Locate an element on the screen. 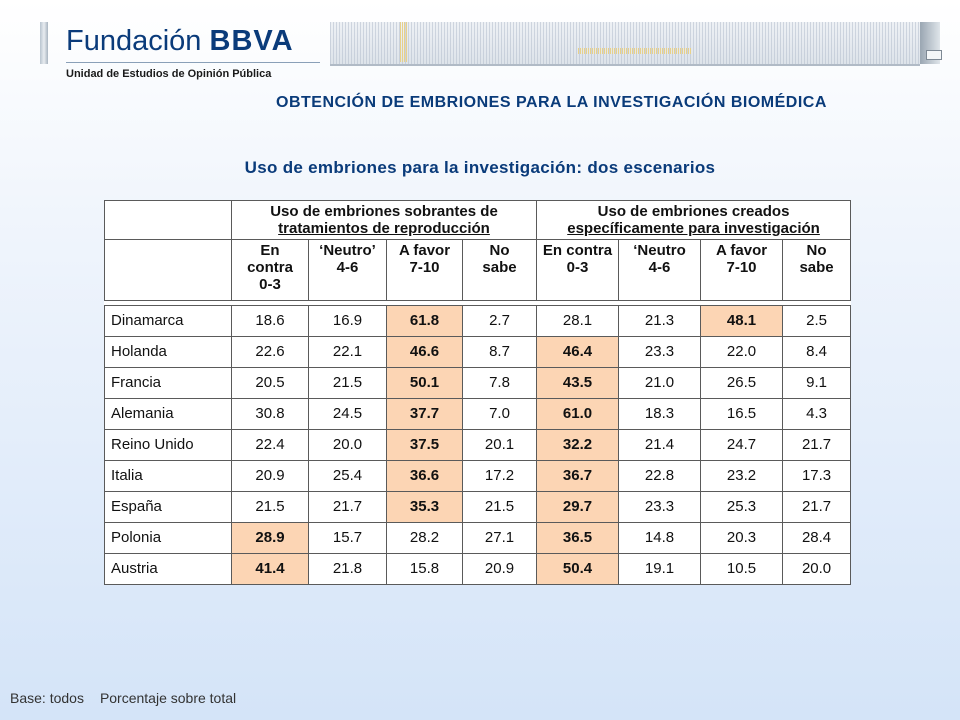 The height and width of the screenshot is (720, 960). sub-header-line: No is located at coordinates (816, 250).